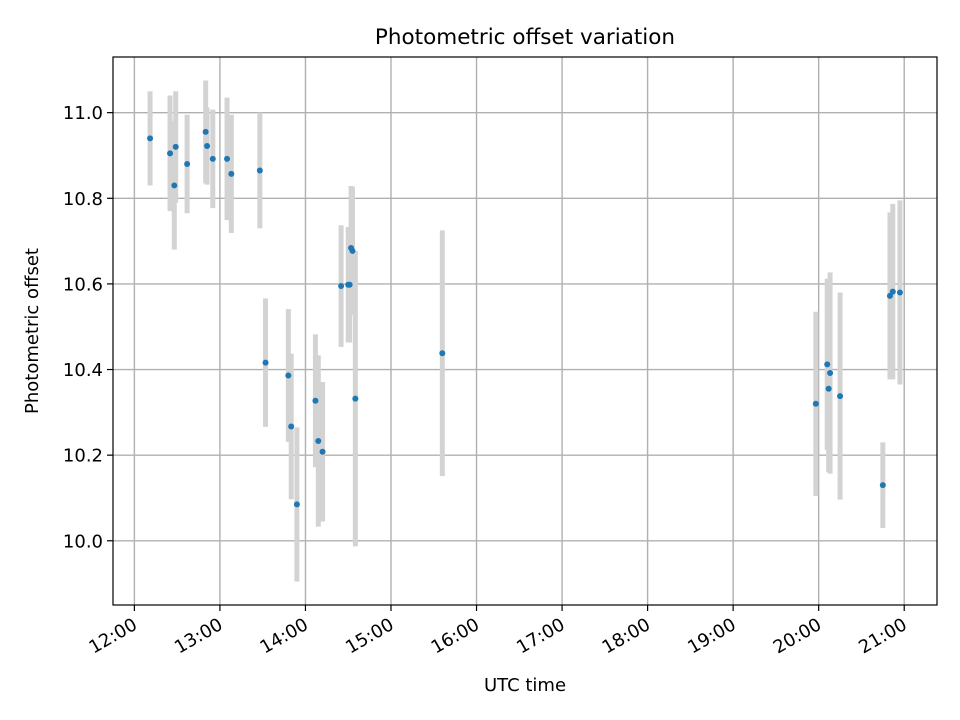 The image size is (960, 720). What do you see at coordinates (369, 636) in the screenshot?
I see `x-tick-label: 15:00` at bounding box center [369, 636].